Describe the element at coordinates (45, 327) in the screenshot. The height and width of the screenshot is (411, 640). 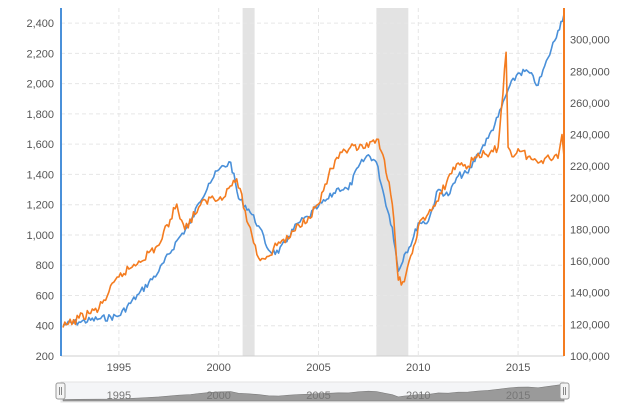
I see `left-tick-label: 400` at that location.